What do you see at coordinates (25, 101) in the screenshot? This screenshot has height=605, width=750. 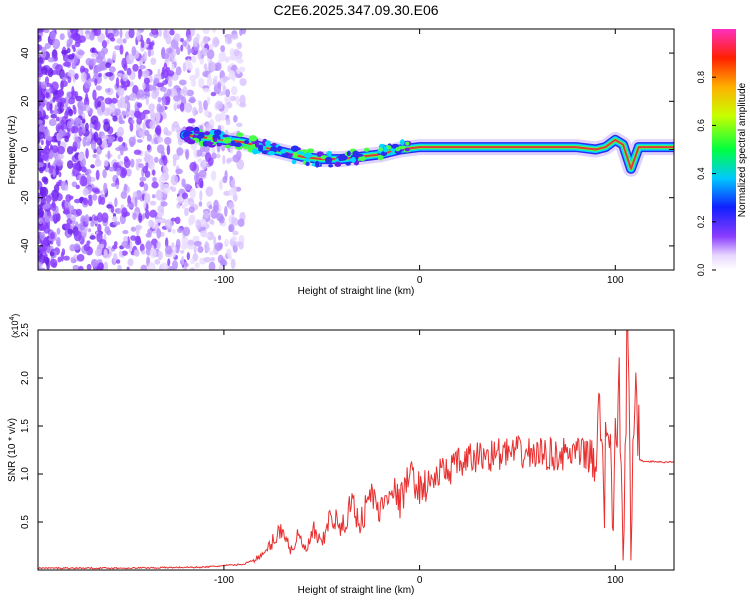 I see `y-tick-label: 20` at bounding box center [25, 101].